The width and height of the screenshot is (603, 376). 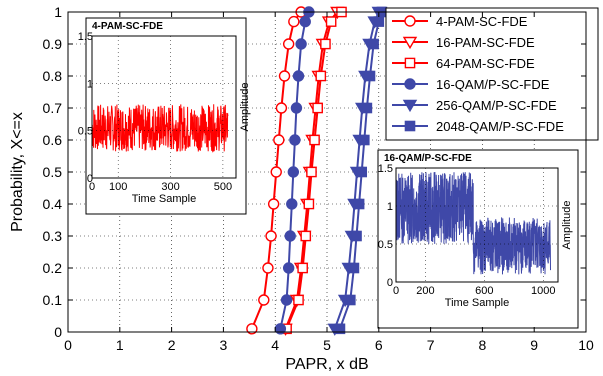 I want to click on x-tick-label: 7, so click(x=431, y=345).